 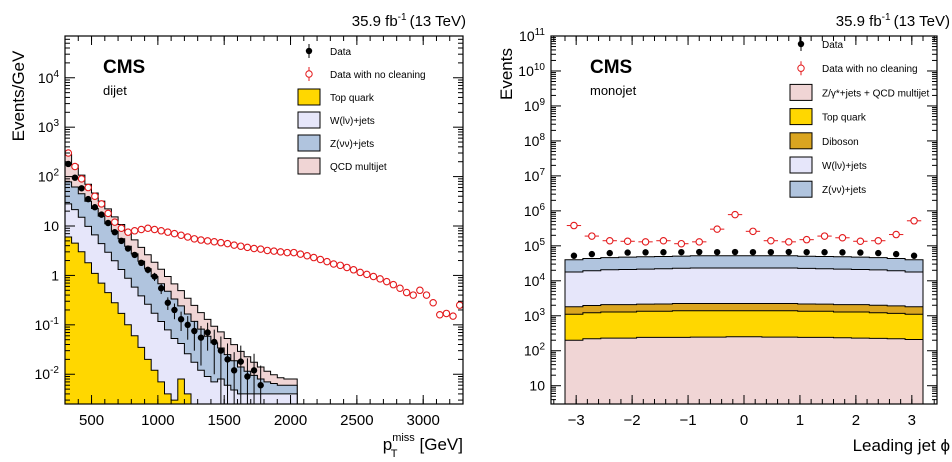 I want to click on y-tick-label: 10⁷, so click(x=535, y=175).